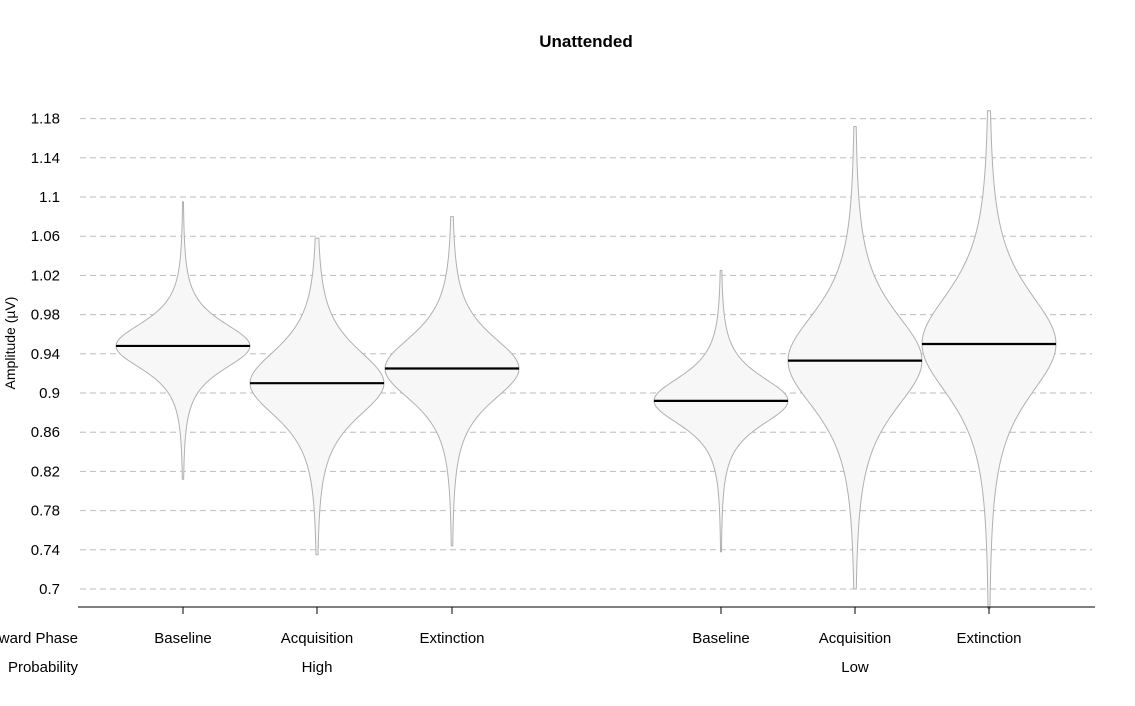 The height and width of the screenshot is (706, 1135). What do you see at coordinates (317, 667) in the screenshot?
I see `group-label: High` at bounding box center [317, 667].